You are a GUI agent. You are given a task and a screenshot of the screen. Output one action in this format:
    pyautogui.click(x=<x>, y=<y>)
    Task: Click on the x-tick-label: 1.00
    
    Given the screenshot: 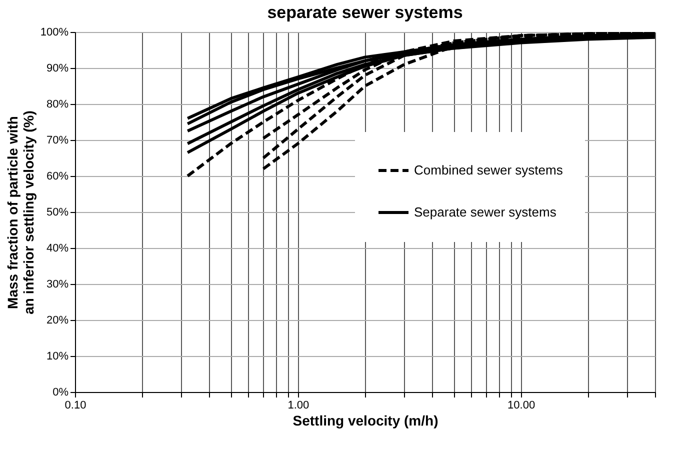 What is the action you would take?
    pyautogui.click(x=299, y=406)
    